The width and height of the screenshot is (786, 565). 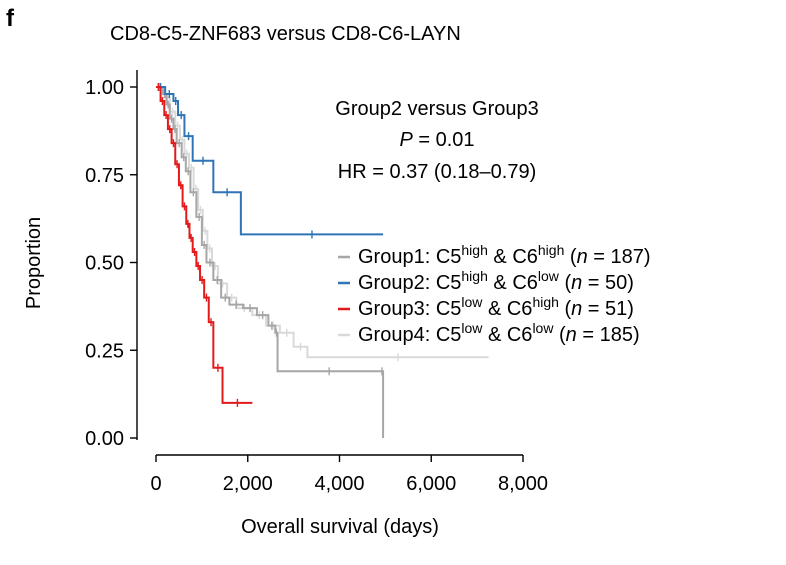 I want to click on y-tick-label: 0.25, so click(x=104, y=351).